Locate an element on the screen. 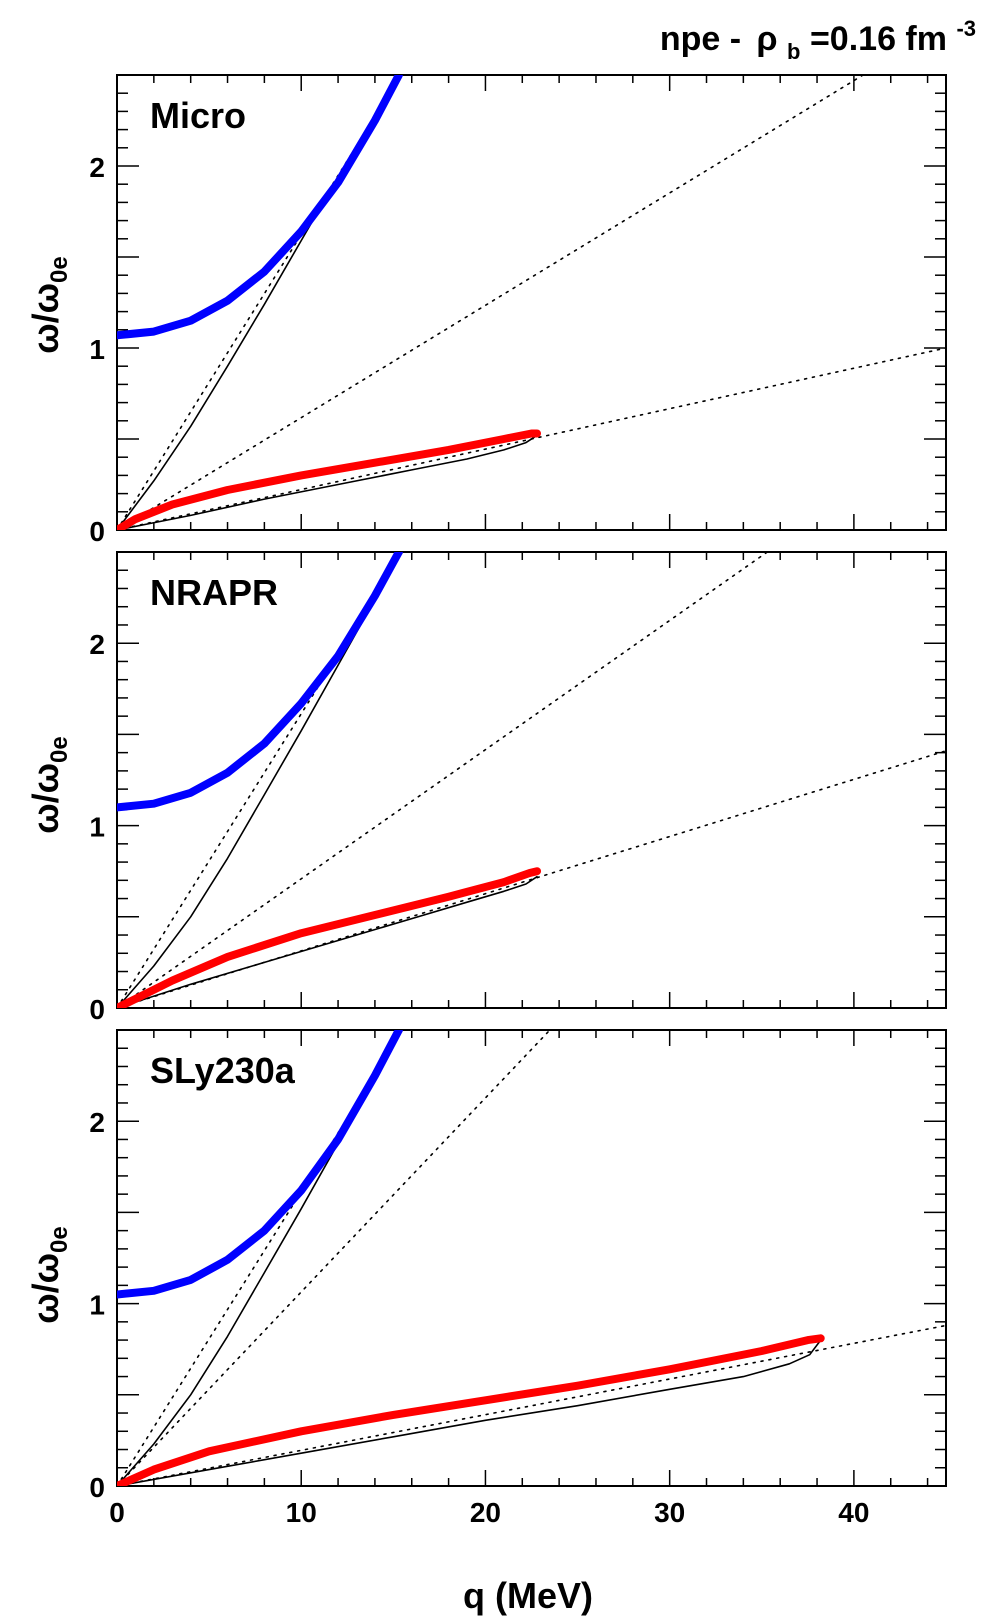 The image size is (986, 1618). x-tick-label: 30 is located at coordinates (669, 1512).